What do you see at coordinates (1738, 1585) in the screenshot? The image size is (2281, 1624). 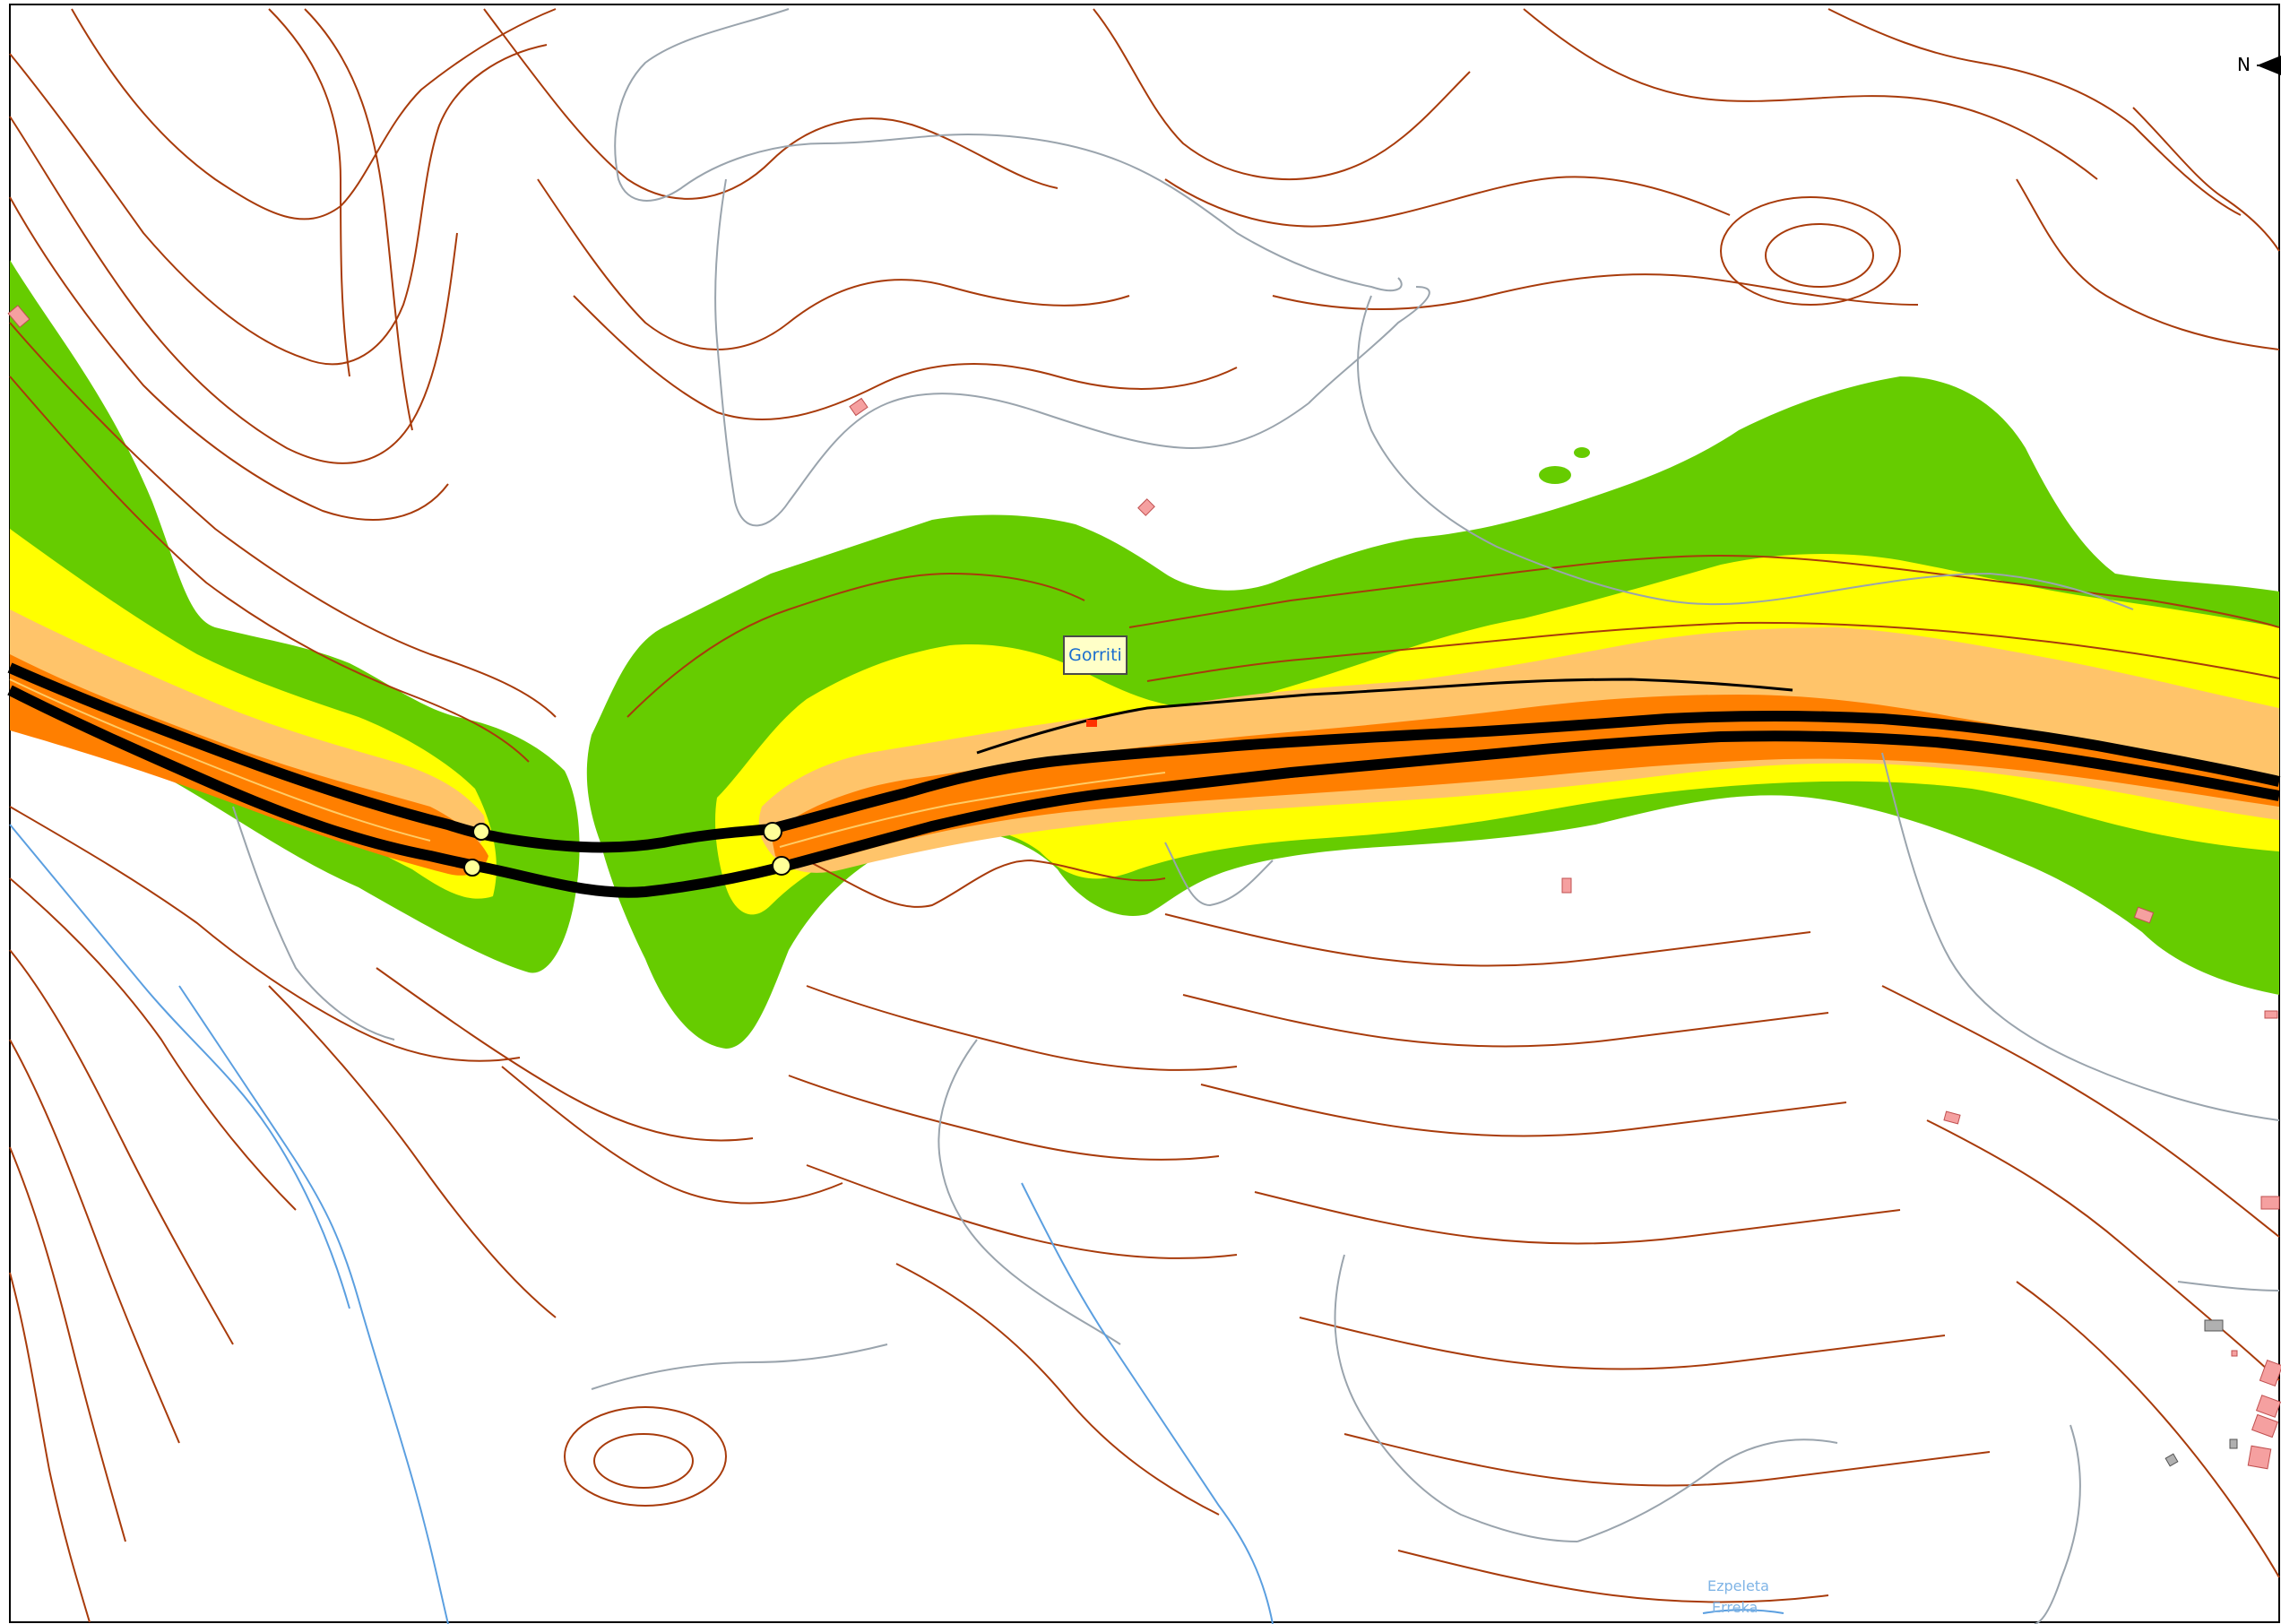 I see `stream-label-line-1: Ezpeleta` at bounding box center [1738, 1585].